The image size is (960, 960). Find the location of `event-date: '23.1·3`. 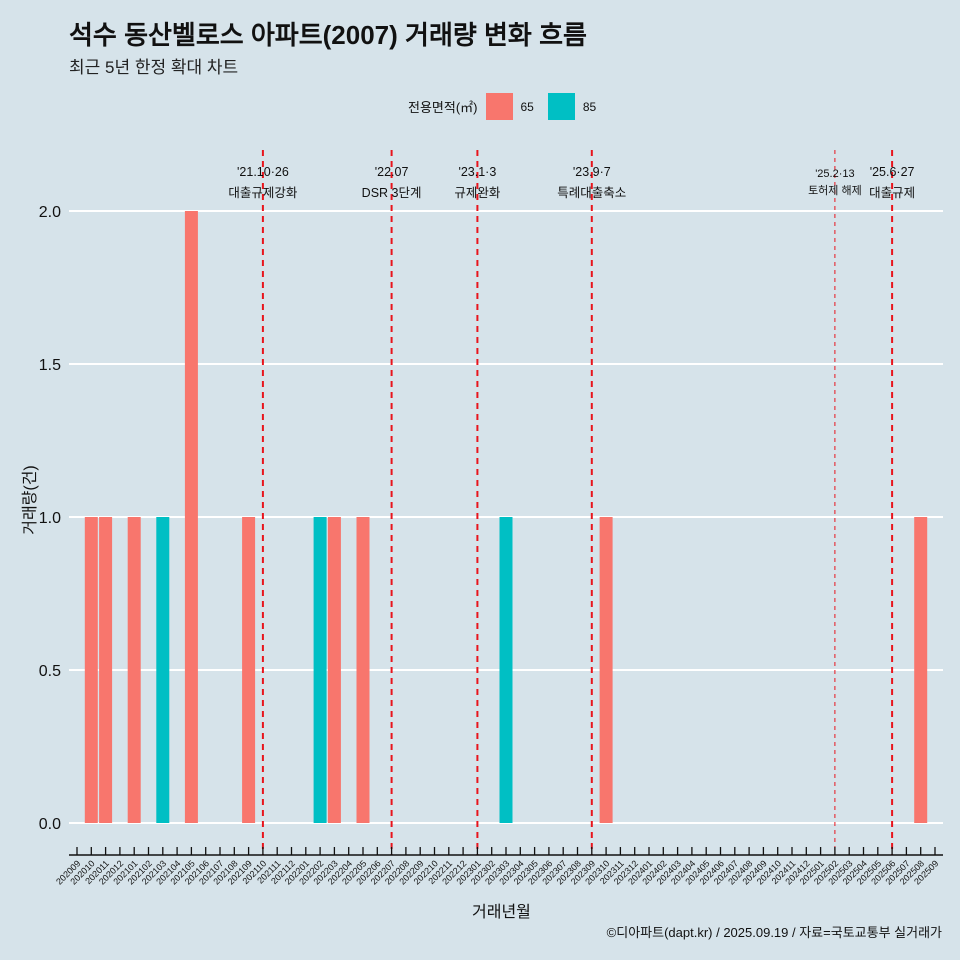

event-date: '23.1·3 is located at coordinates (477, 172).